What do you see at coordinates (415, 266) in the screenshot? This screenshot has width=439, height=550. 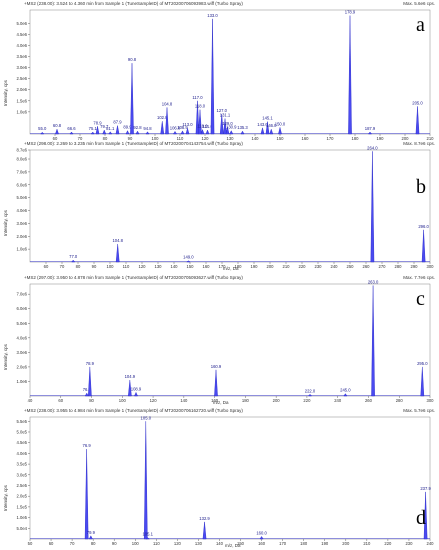 I see `x-tick-label: 290` at bounding box center [415, 266].